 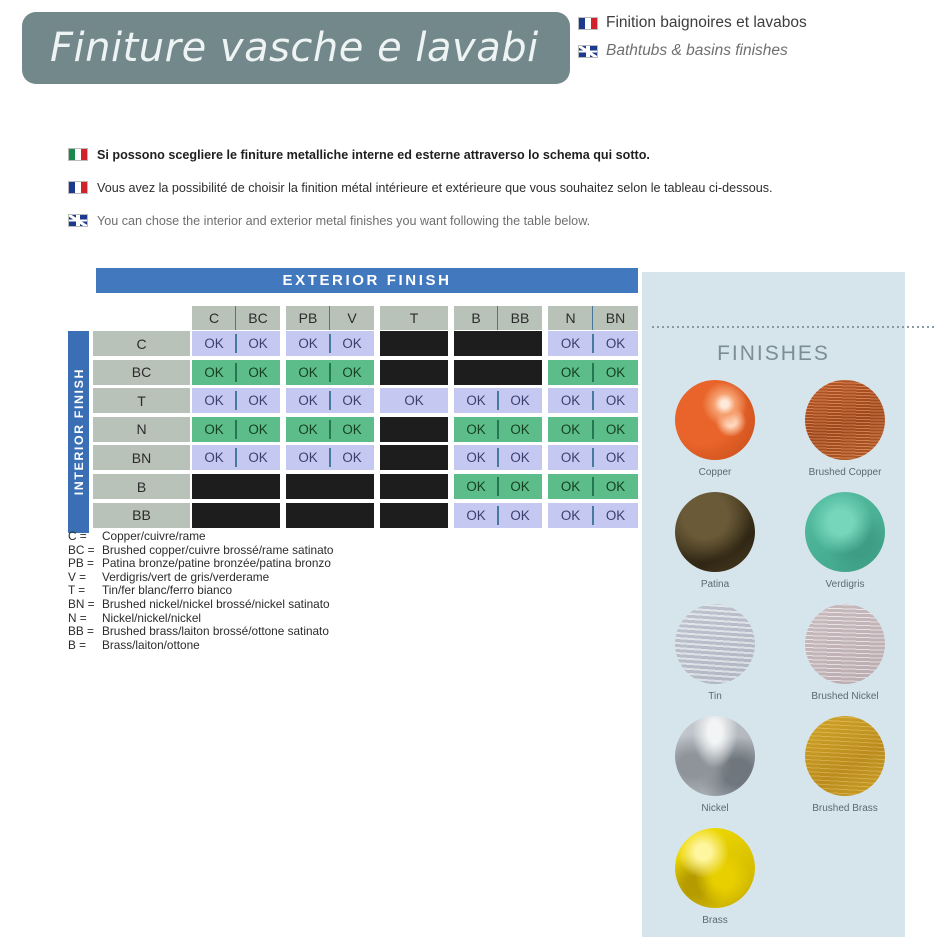 What do you see at coordinates (845, 472) in the screenshot?
I see `finish-swatch-label: Brushed Copper` at bounding box center [845, 472].